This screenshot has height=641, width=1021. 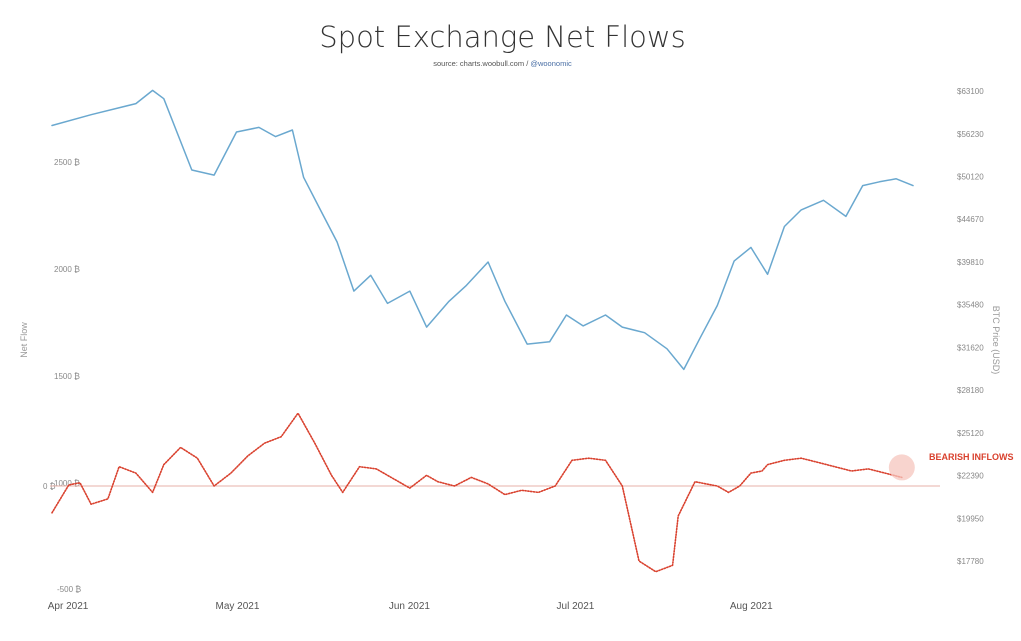 What do you see at coordinates (49, 486) in the screenshot?
I see `y-left-tick-label: 0 ₿` at bounding box center [49, 486].